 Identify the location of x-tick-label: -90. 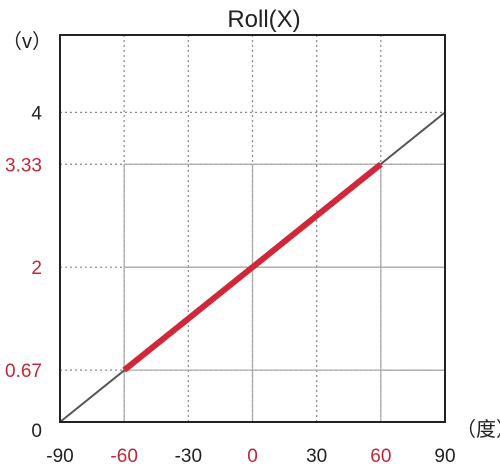
(59, 456).